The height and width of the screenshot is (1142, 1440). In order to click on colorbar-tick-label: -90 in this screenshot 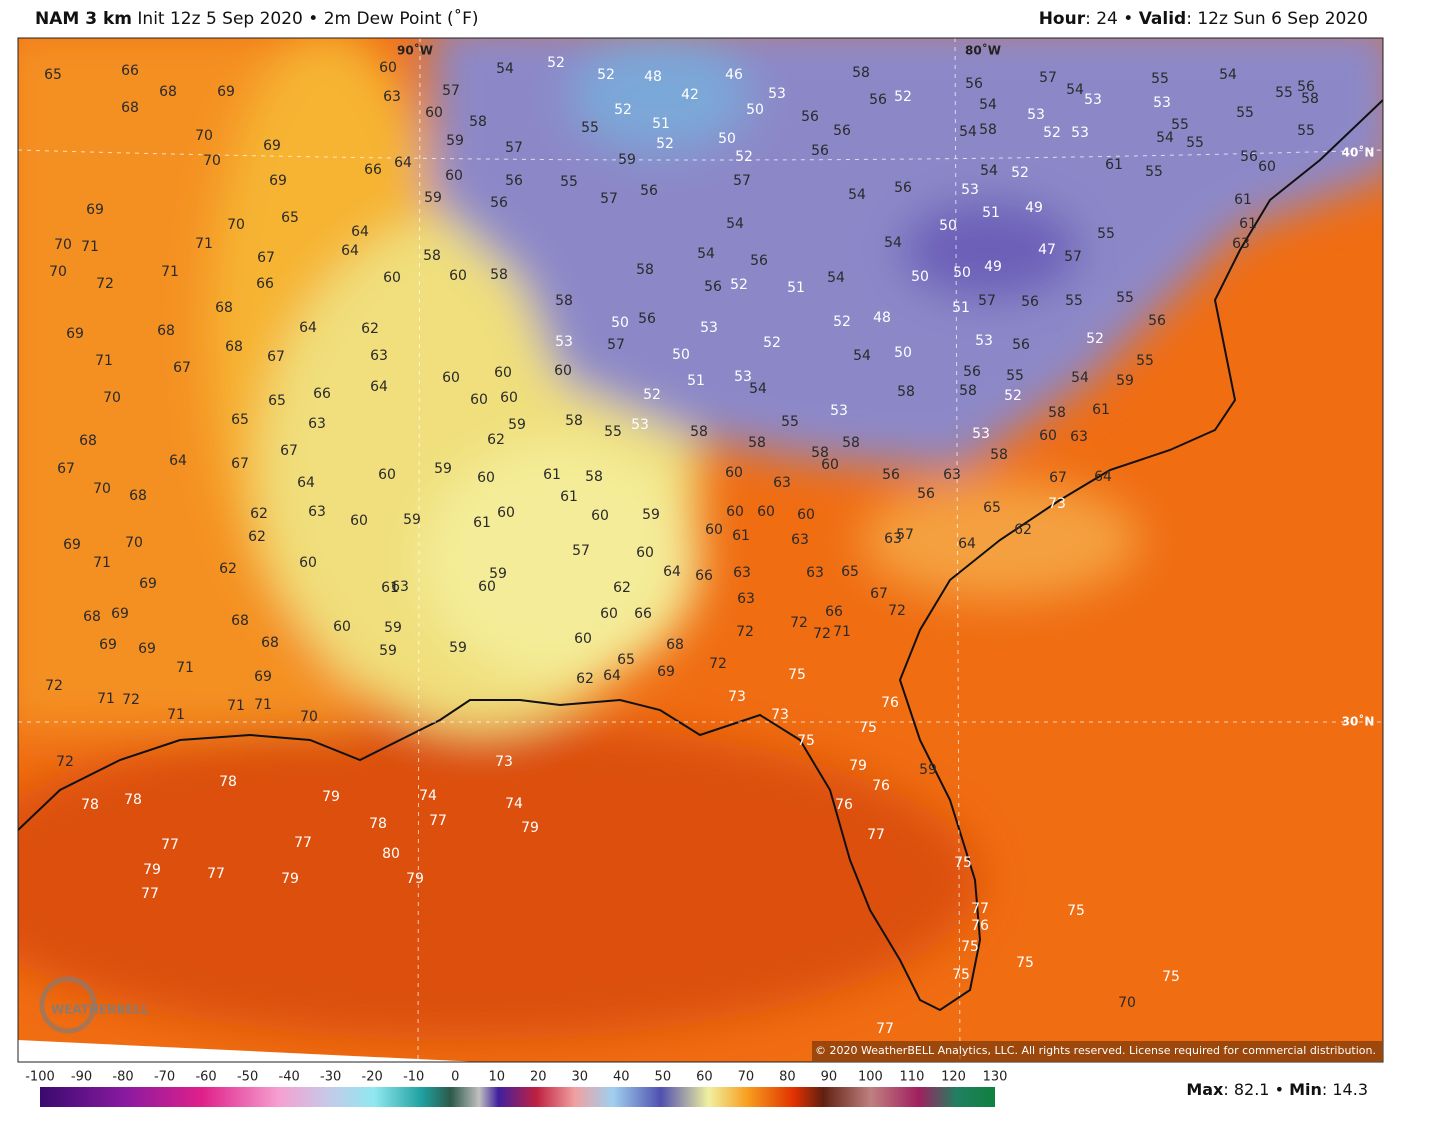, I will do `click(81, 1077)`.